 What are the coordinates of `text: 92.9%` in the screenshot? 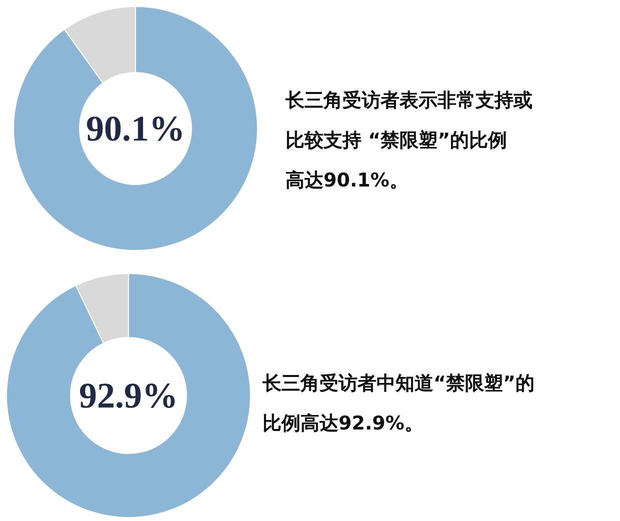 It's located at (128, 396).